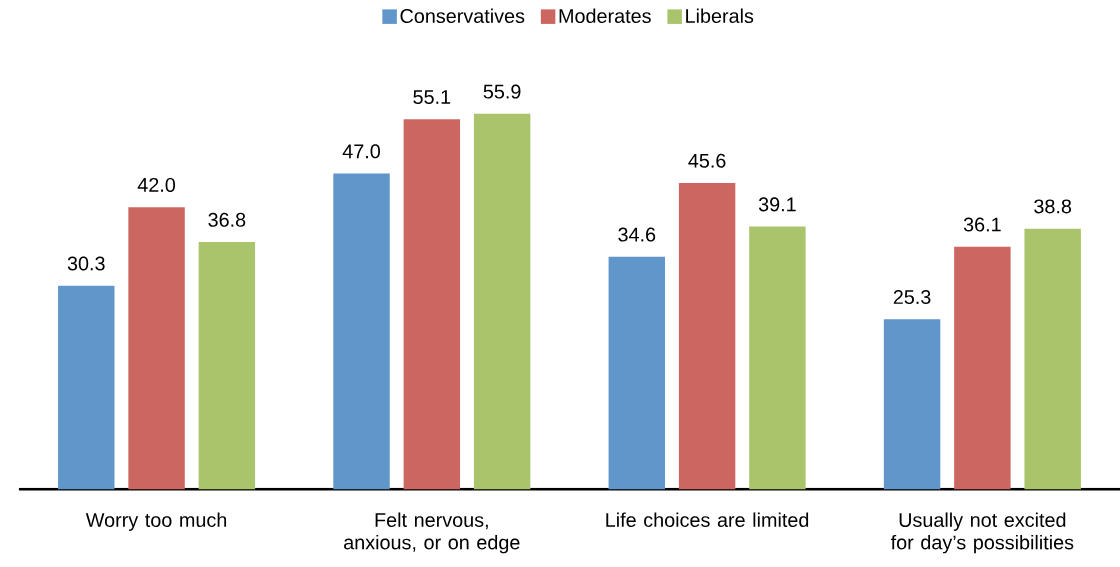 This screenshot has width=1120, height=567. Describe the element at coordinates (912, 296) in the screenshot. I see `data-label: 25.3` at that location.